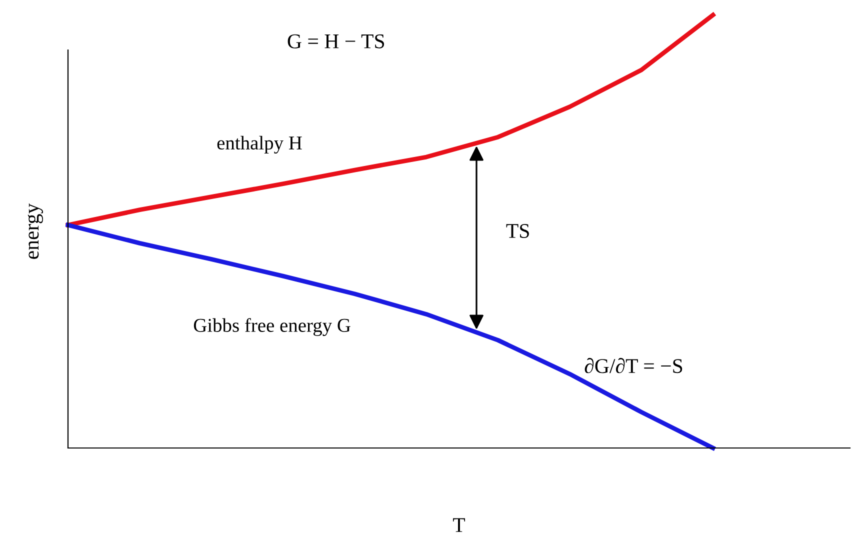 The width and height of the screenshot is (854, 538). Describe the element at coordinates (517, 231) in the screenshot. I see `annotation: TS` at that location.